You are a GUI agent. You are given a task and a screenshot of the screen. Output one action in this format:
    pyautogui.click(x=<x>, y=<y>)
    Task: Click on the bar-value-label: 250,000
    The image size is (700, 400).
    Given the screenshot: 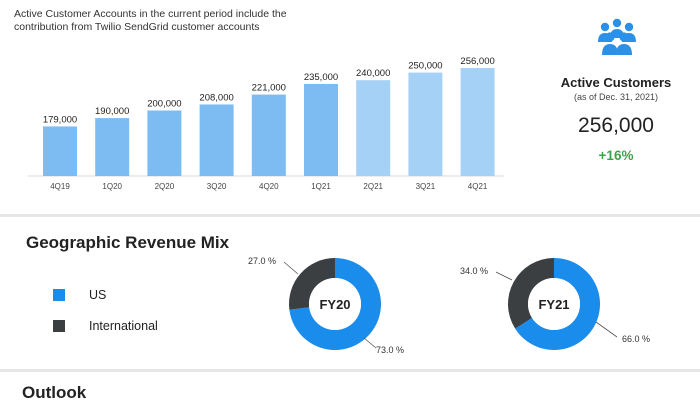 What is the action you would take?
    pyautogui.click(x=425, y=66)
    